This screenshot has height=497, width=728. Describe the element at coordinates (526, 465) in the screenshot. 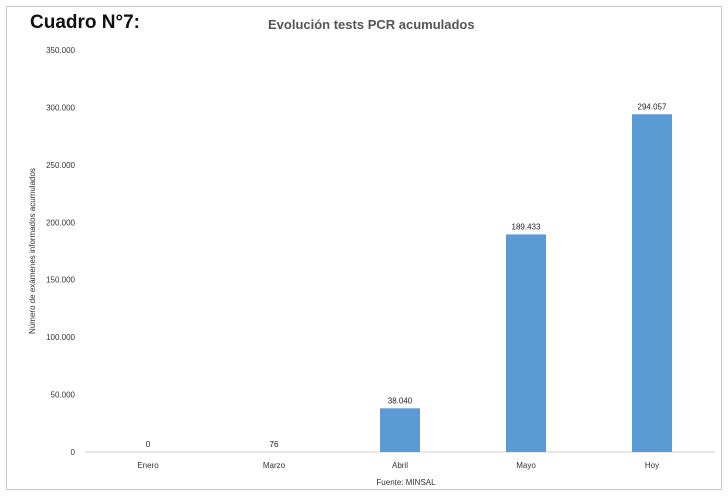

I see `x-category-label: Mayo` at that location.